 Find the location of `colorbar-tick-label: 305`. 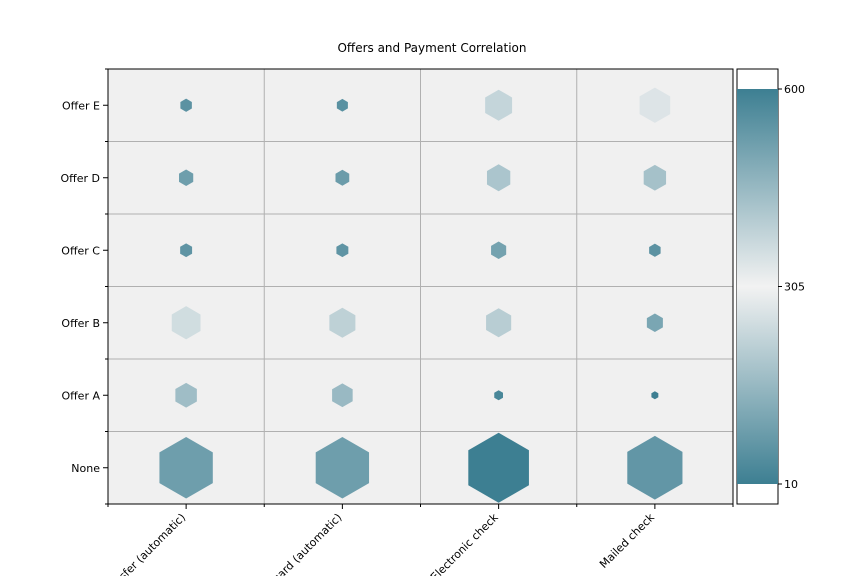

colorbar-tick-label: 305 is located at coordinates (794, 287).